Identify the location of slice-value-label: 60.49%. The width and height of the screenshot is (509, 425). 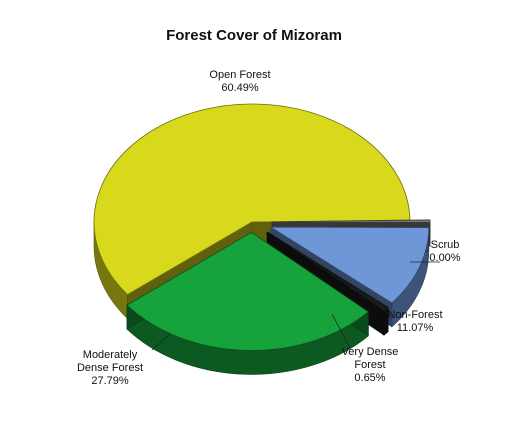
(240, 88).